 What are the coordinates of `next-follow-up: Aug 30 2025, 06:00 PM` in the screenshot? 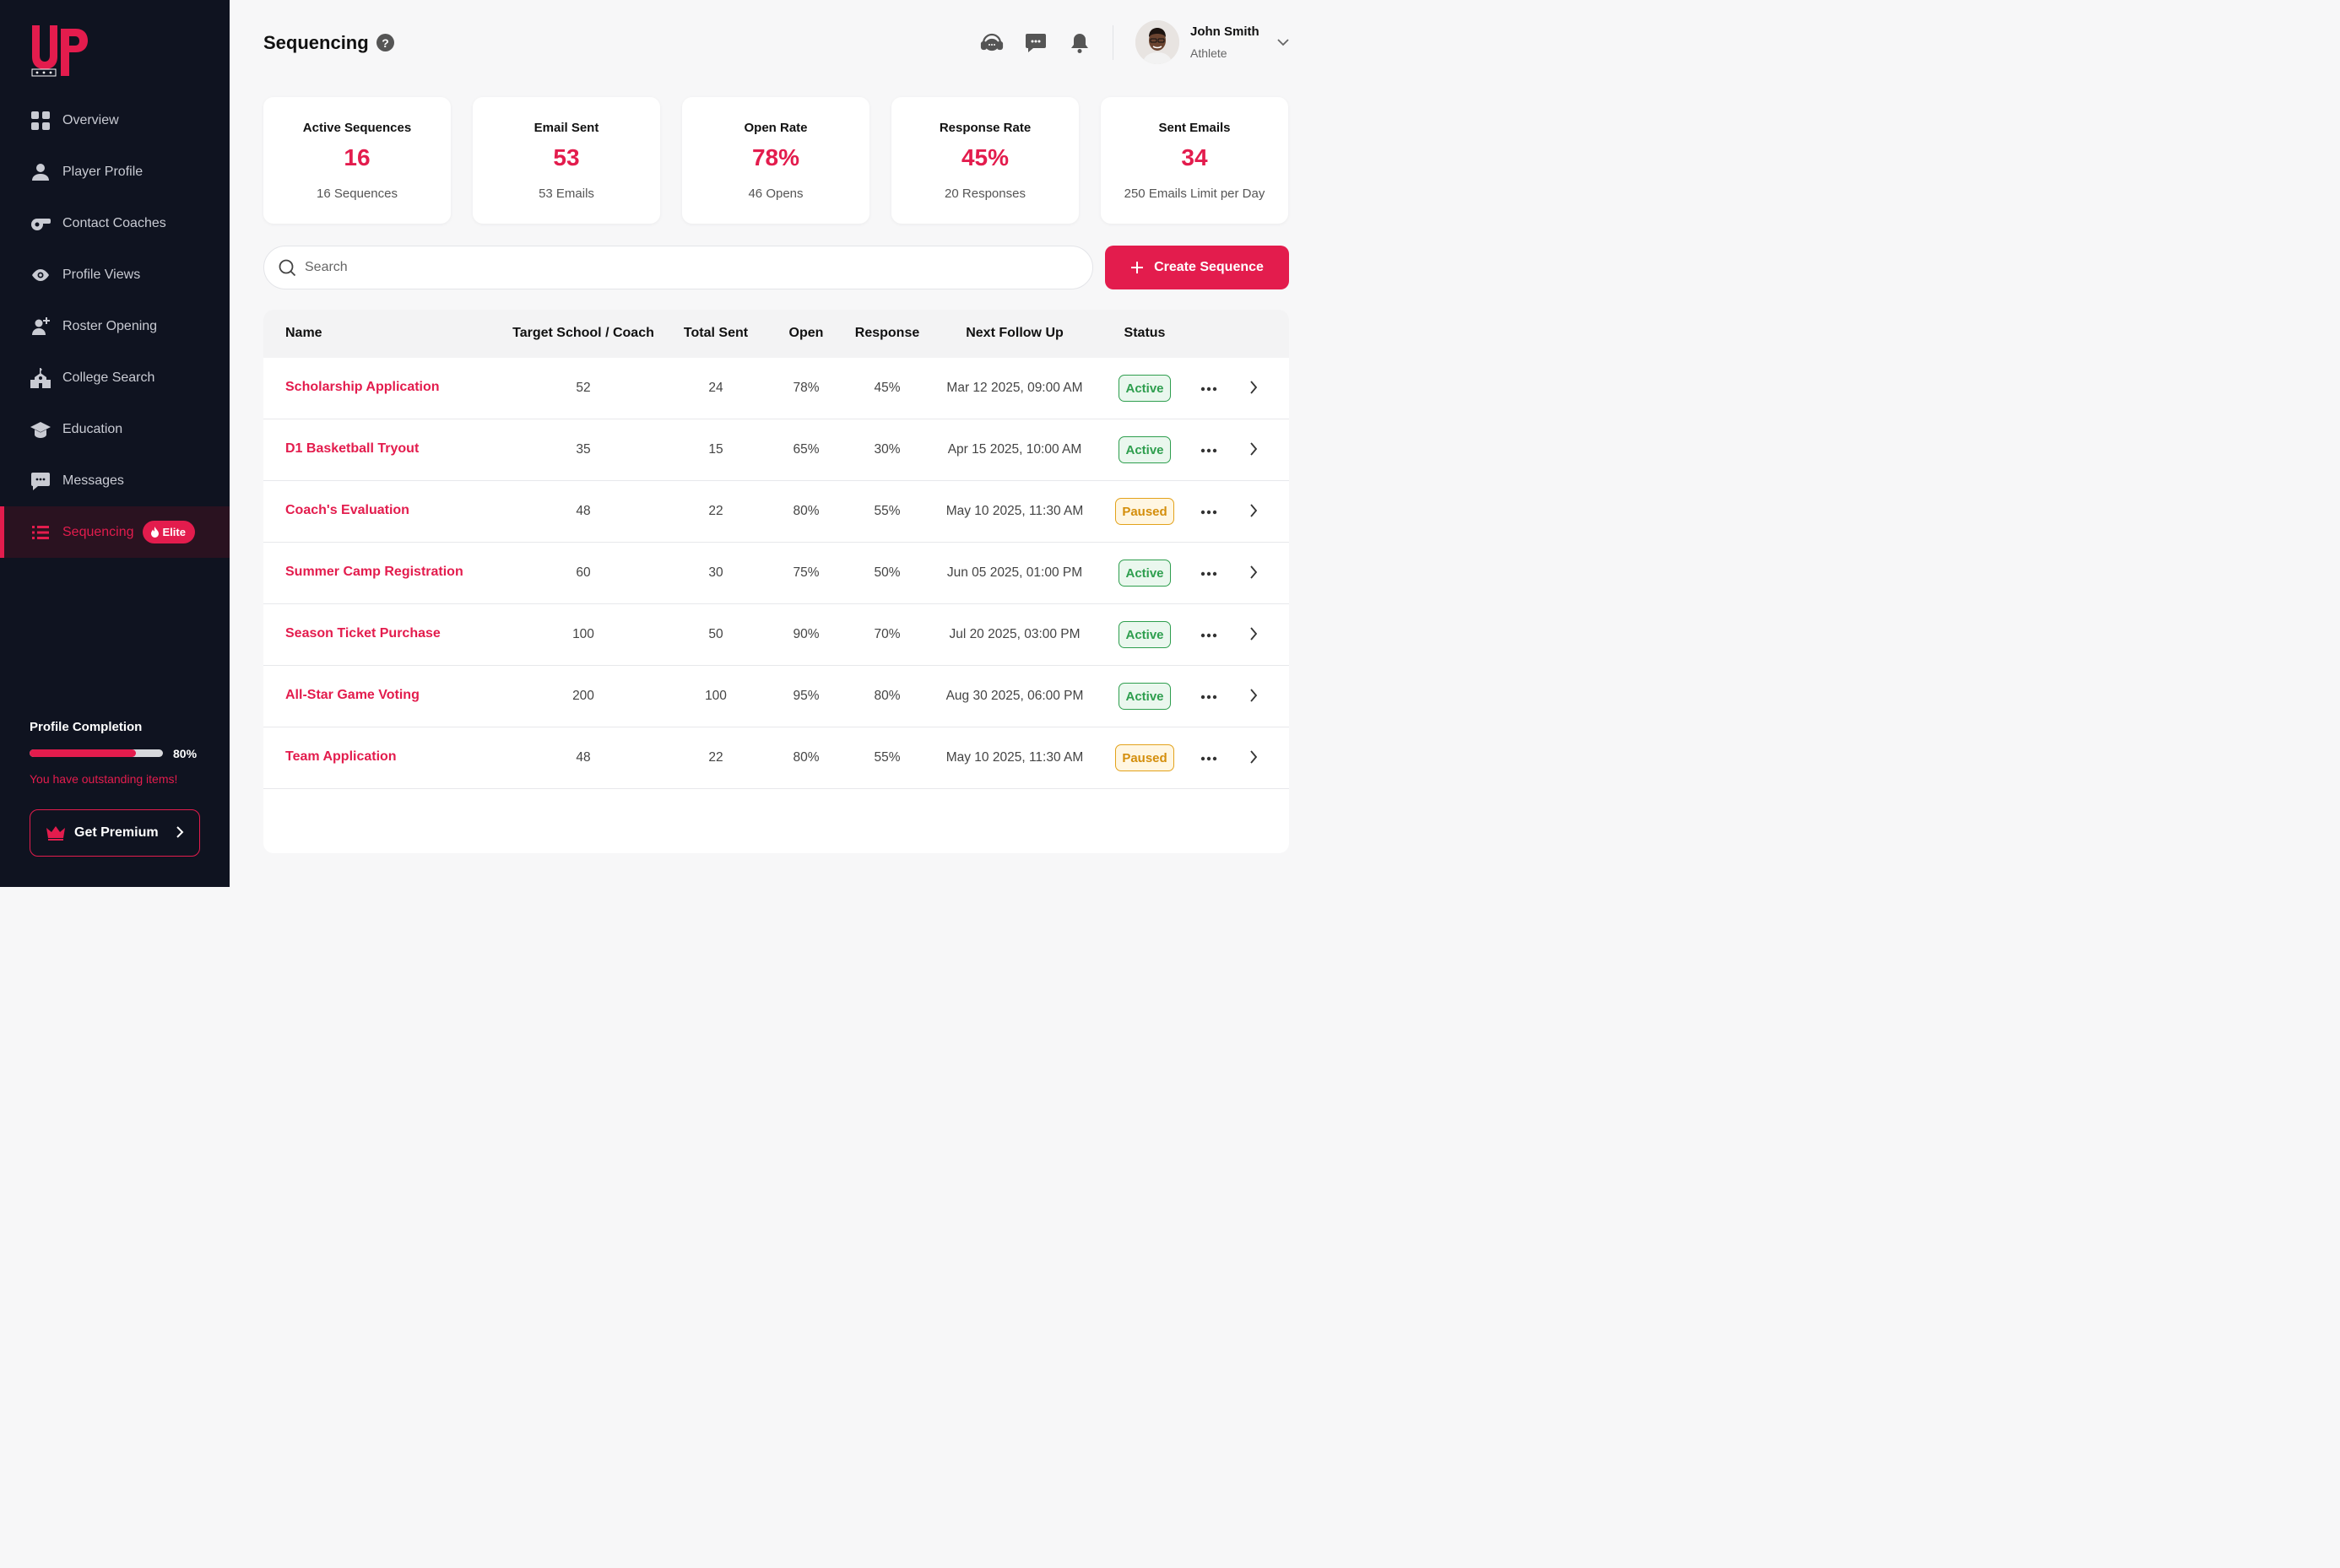 It's located at (1014, 696).